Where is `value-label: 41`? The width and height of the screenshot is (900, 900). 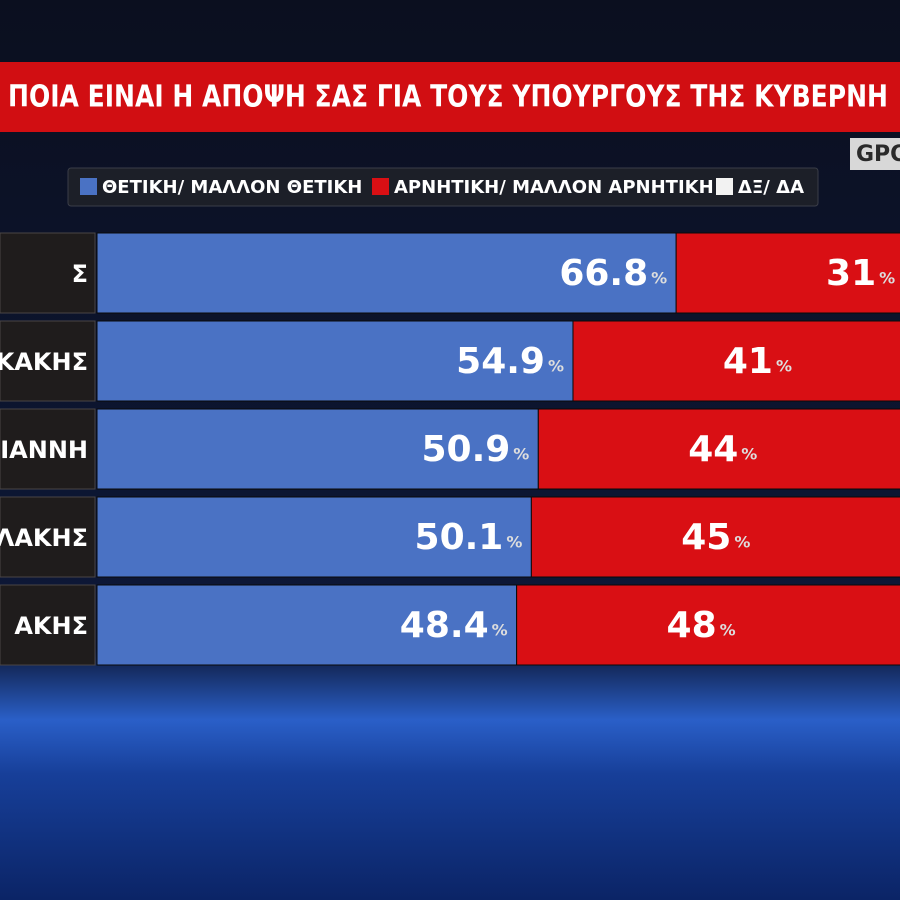
value-label: 41 is located at coordinates (748, 361).